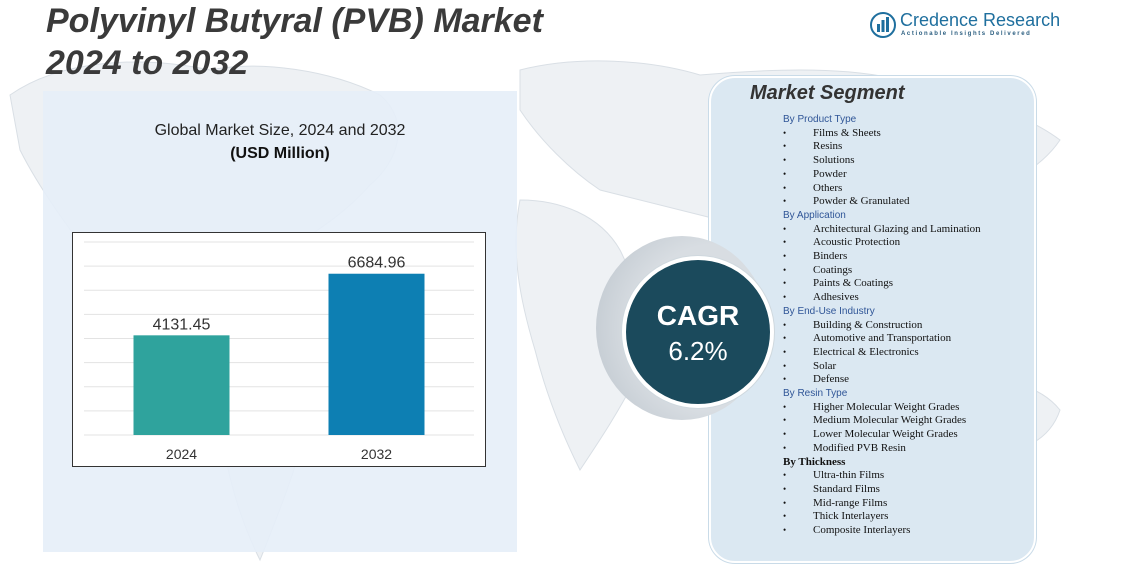 This screenshot has height=585, width=1122. Describe the element at coordinates (857, 242) in the screenshot. I see `segment-item-label: Acoustic Protection` at that location.